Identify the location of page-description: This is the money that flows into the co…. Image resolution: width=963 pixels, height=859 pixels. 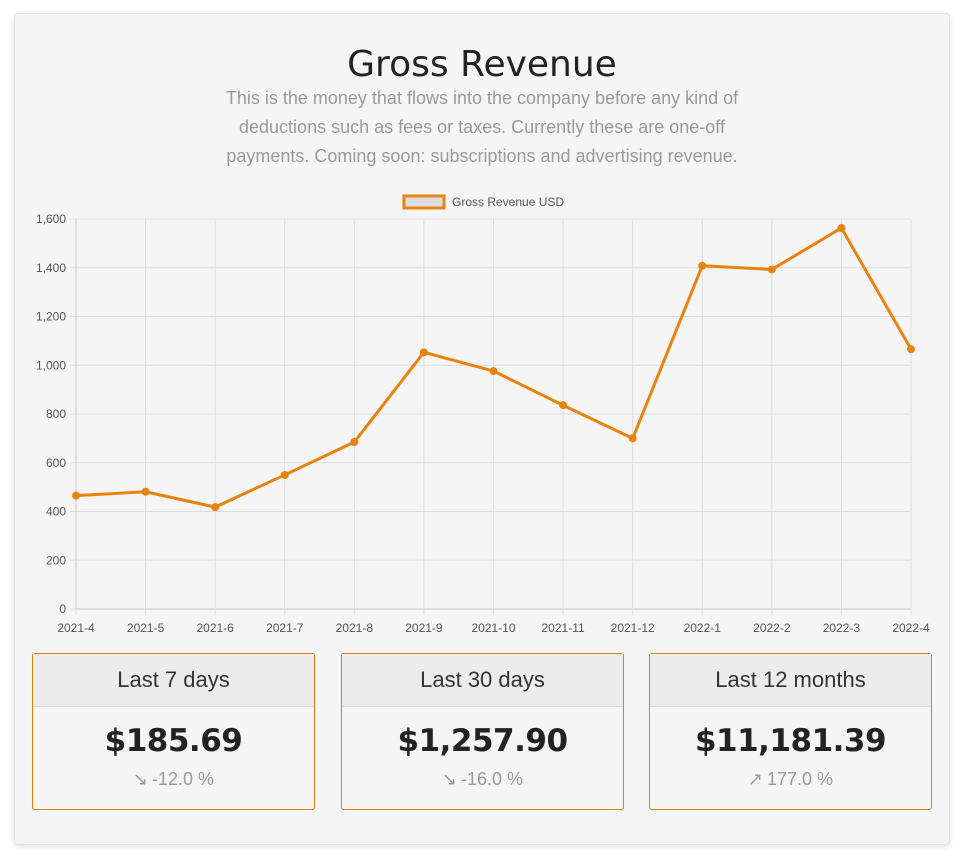
(482, 127).